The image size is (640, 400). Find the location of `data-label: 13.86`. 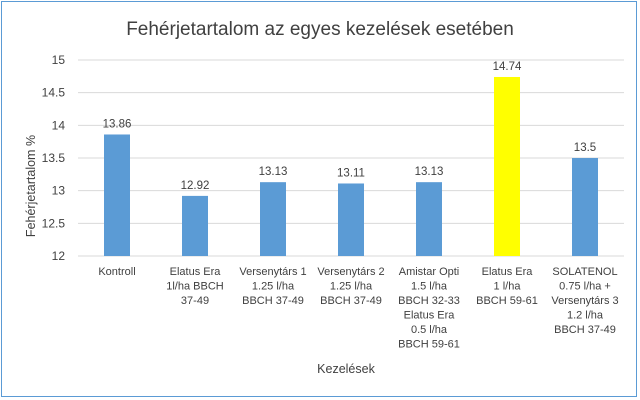

data-label: 13.86 is located at coordinates (117, 124).